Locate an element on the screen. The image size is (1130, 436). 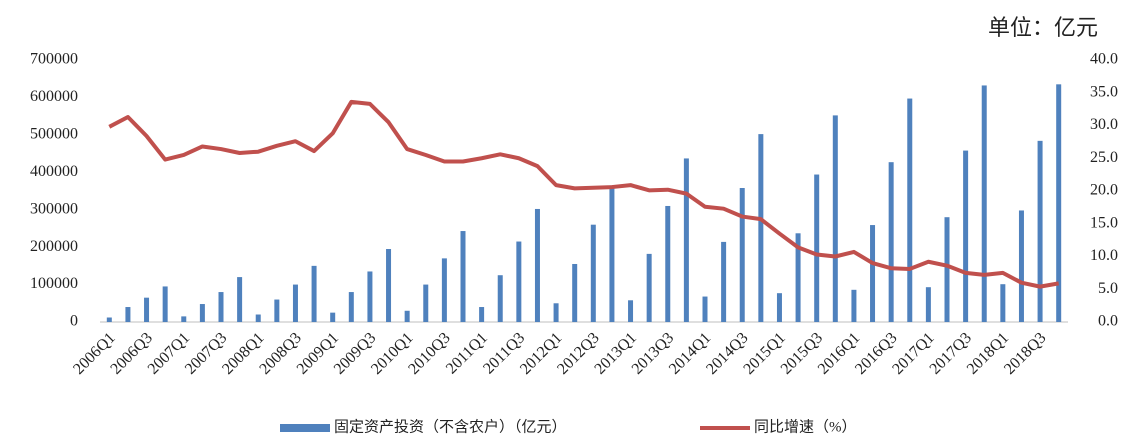
y2-tick-label: 30.0 is located at coordinates (1104, 124).